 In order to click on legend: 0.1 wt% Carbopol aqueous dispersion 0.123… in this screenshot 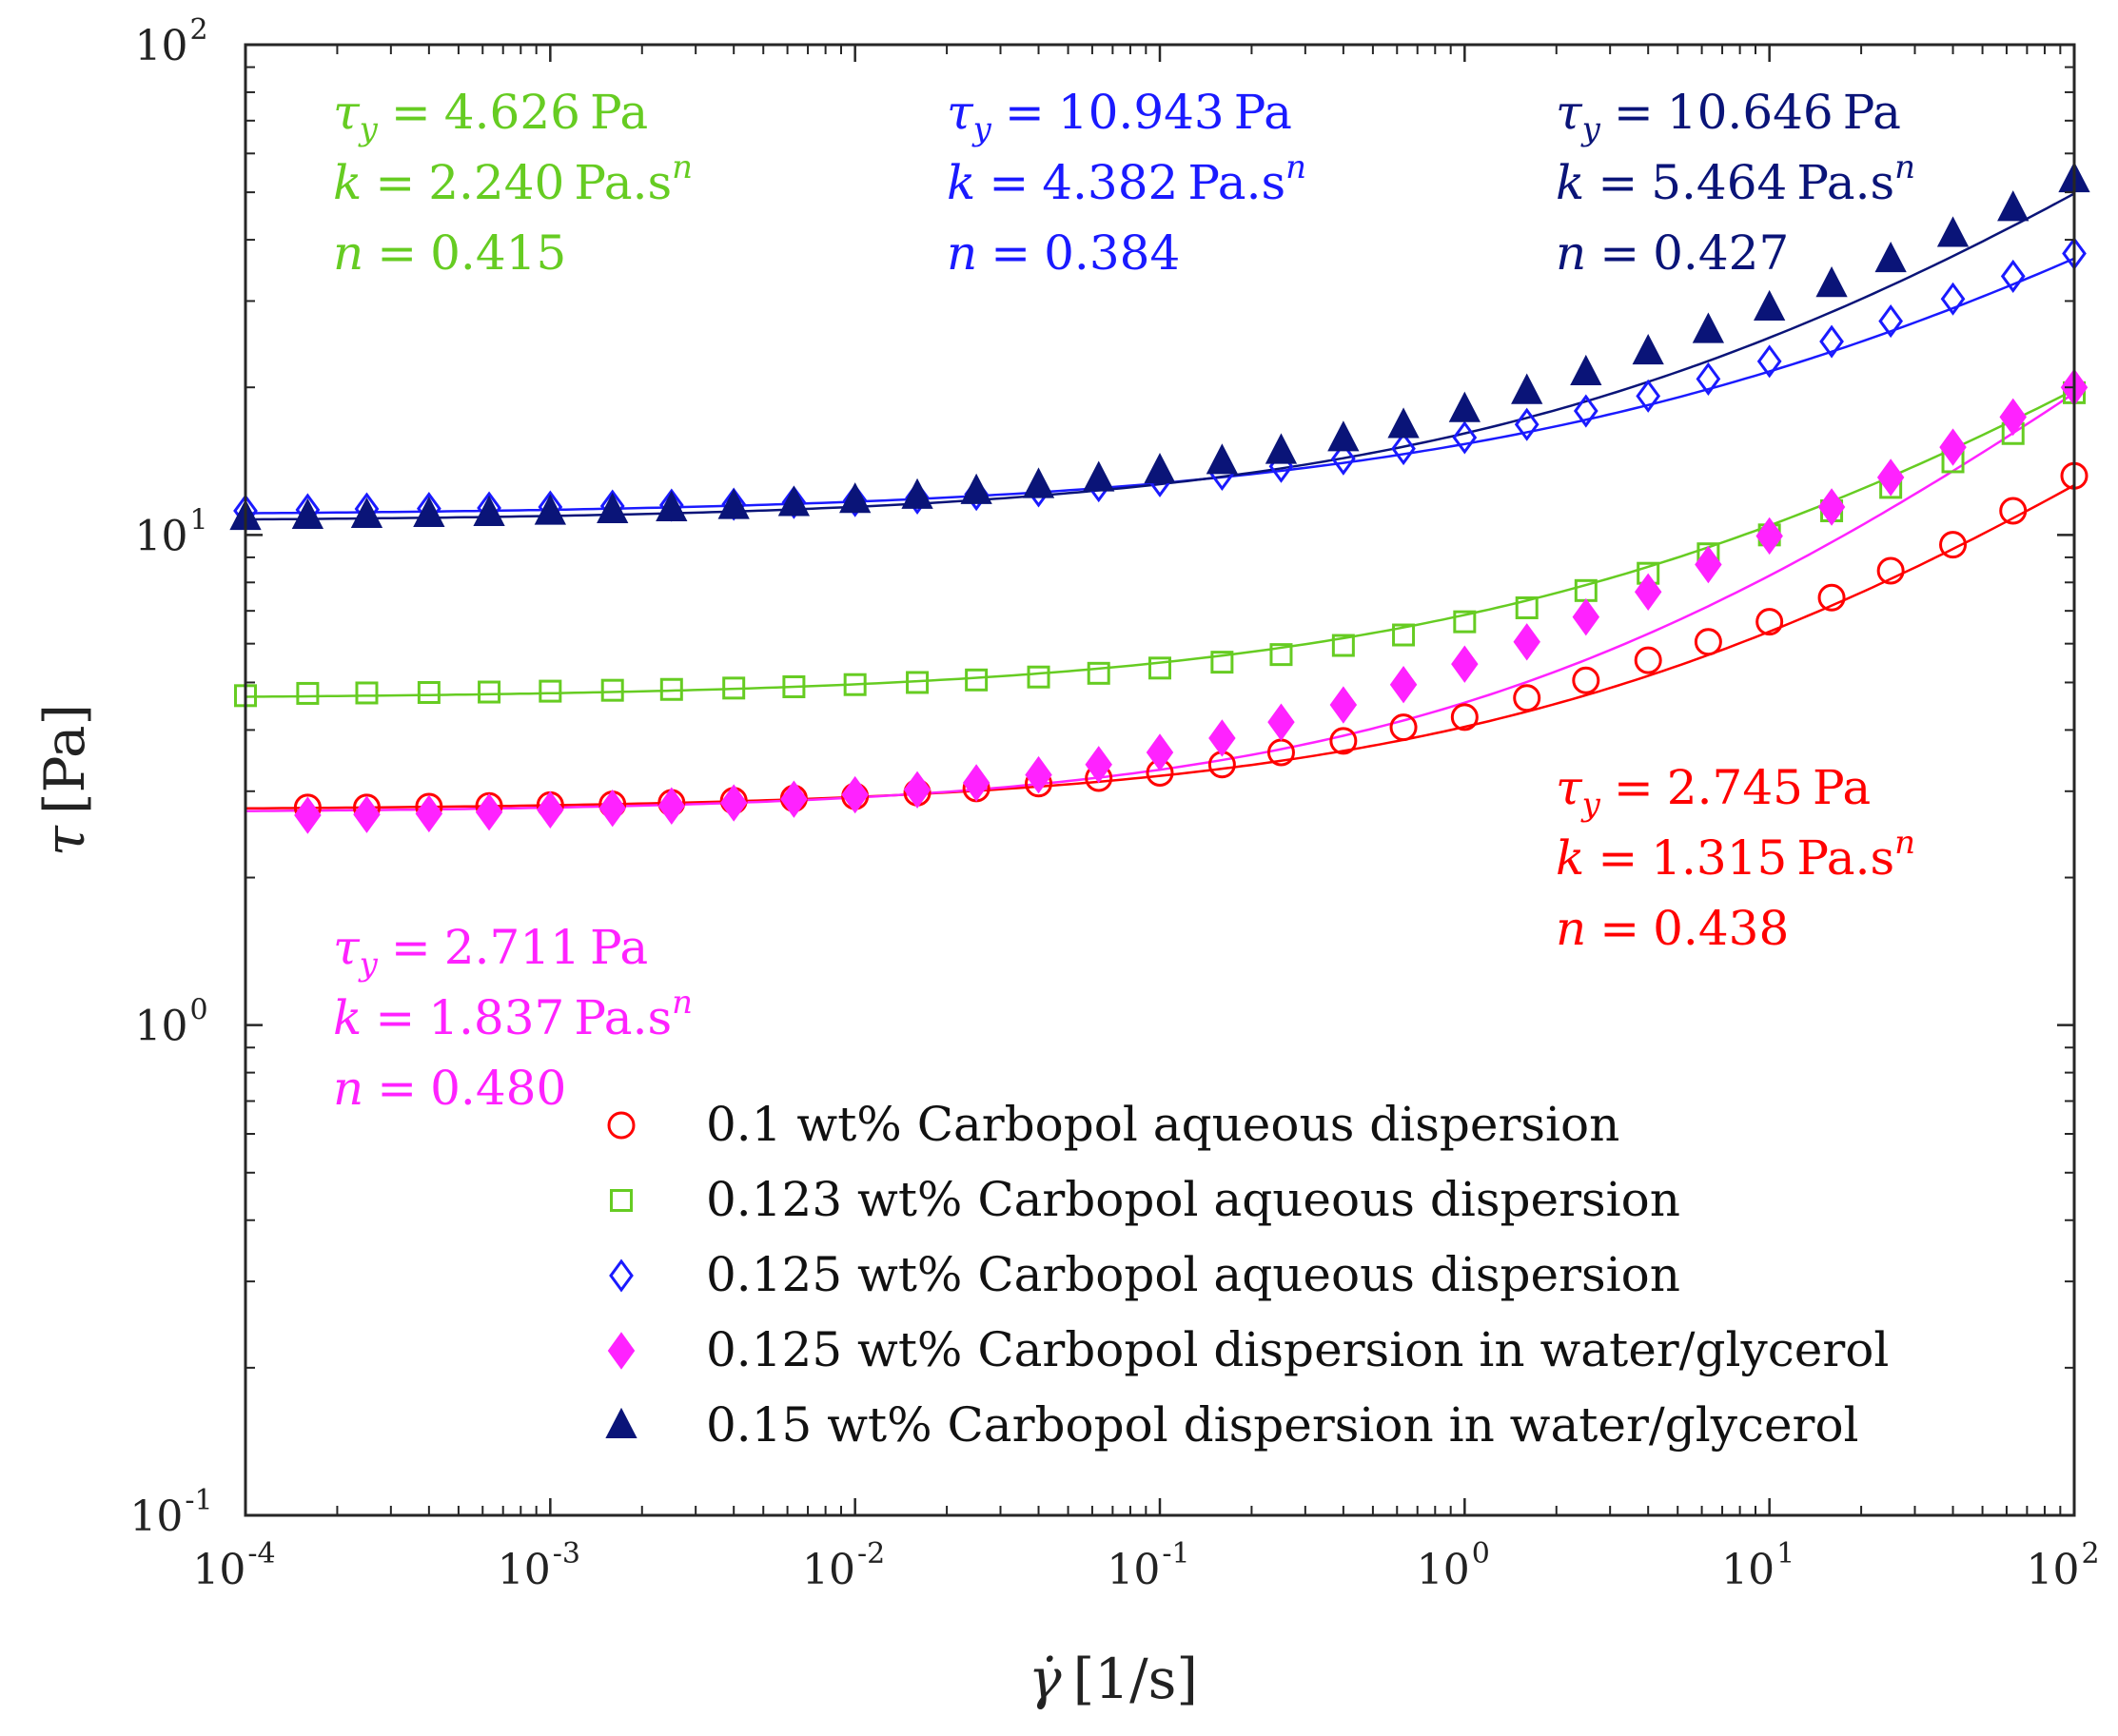, I will do `click(1247, 1275)`.